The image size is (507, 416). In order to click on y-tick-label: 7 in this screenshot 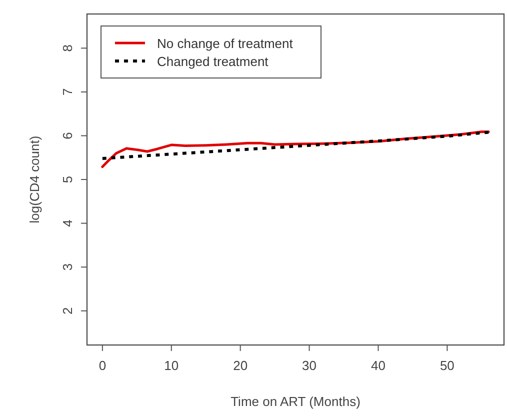, I will do `click(67, 92)`.